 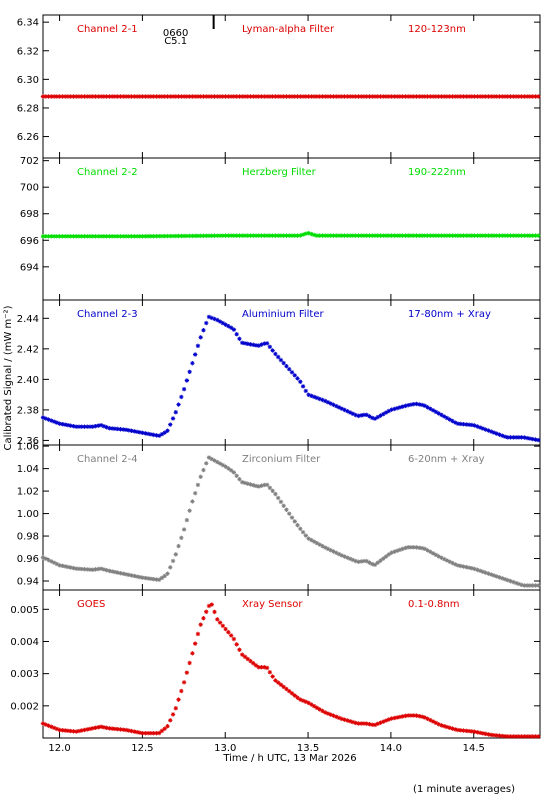 What do you see at coordinates (142, 748) in the screenshot?
I see `x-tick-label: 12.5` at bounding box center [142, 748].